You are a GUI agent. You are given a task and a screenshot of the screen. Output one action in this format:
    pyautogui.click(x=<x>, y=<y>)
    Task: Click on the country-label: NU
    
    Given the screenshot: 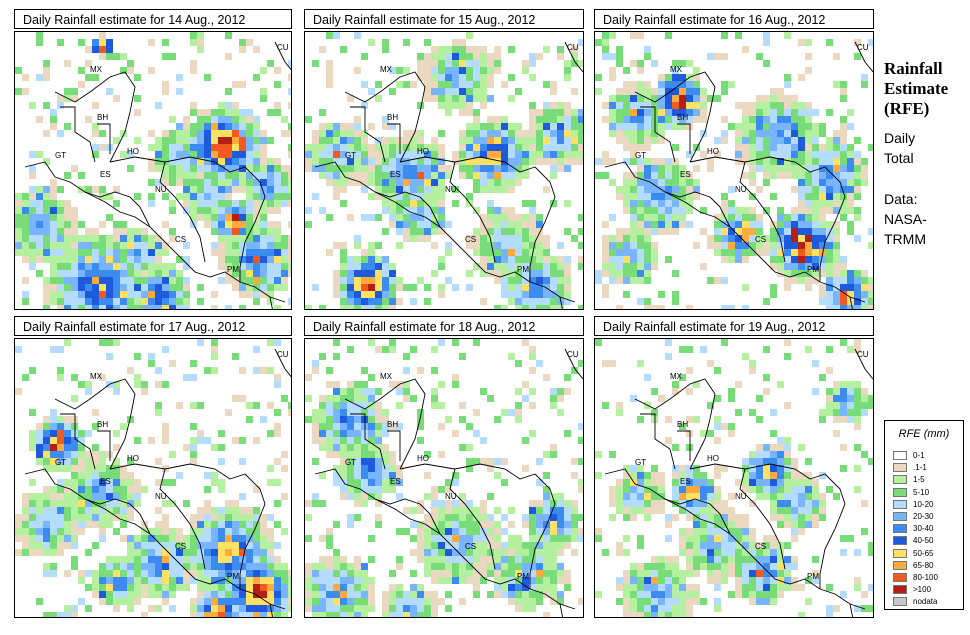 What is the action you would take?
    pyautogui.click(x=451, y=496)
    